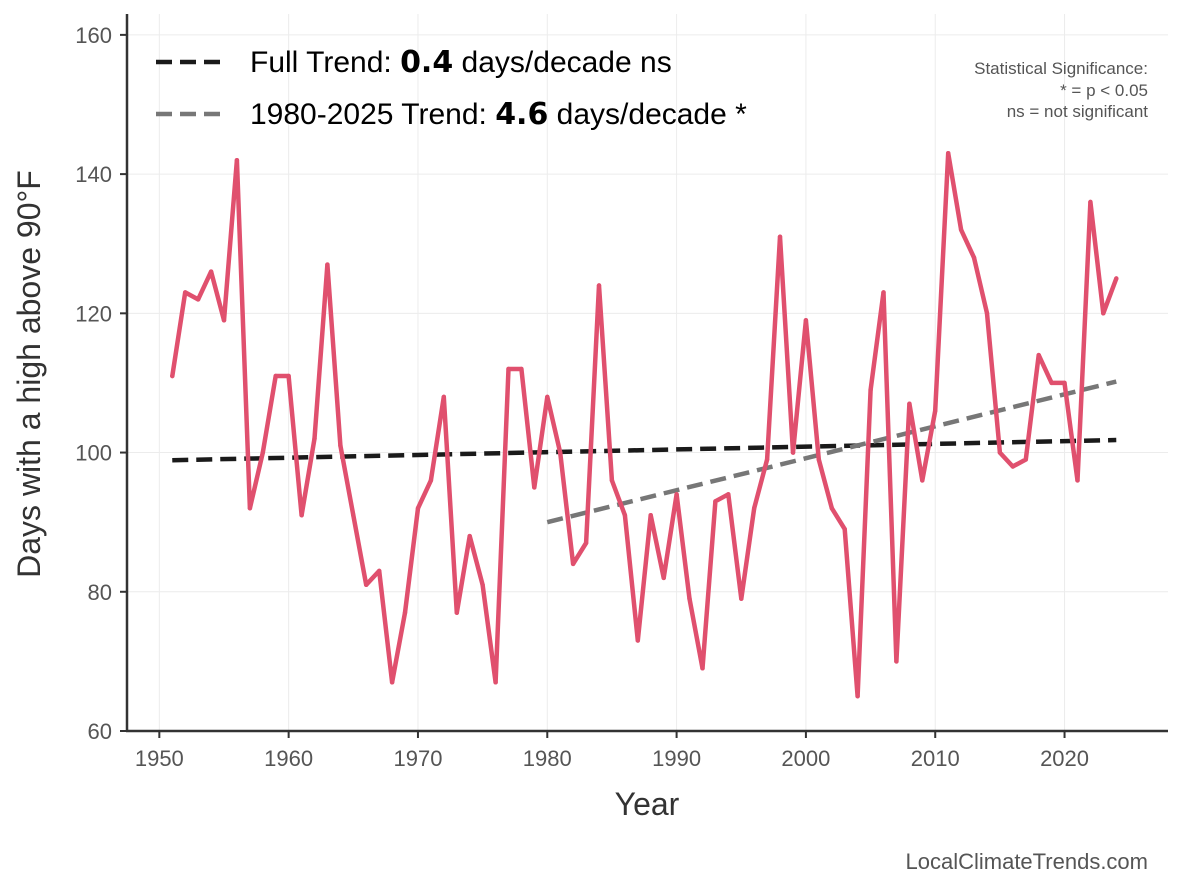 This screenshot has width=1184, height=889. I want to click on x-tick-label: 1980, so click(547, 758).